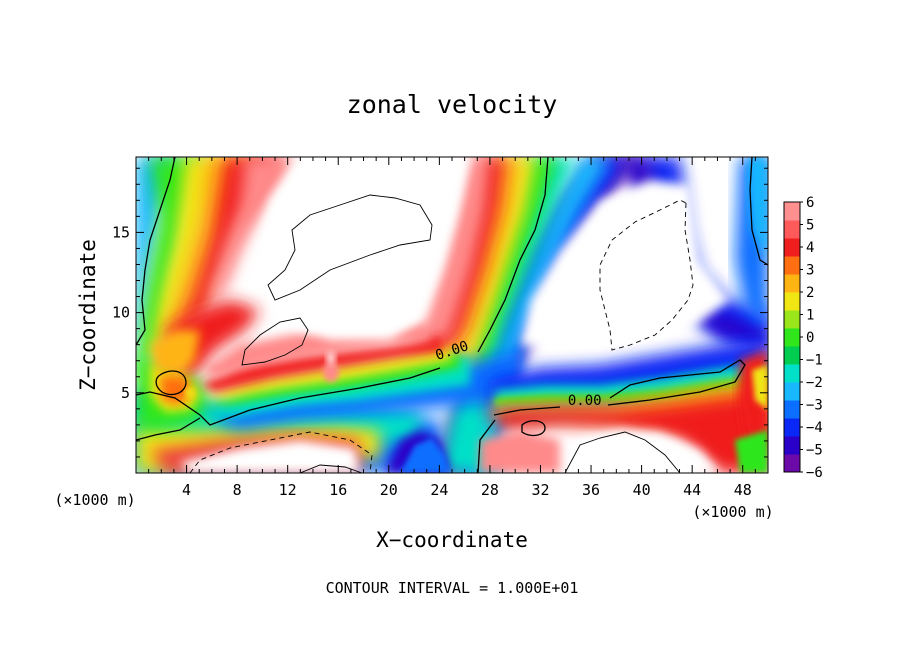  Describe the element at coordinates (692, 490) in the screenshot. I see `x-tick-label: 44` at that location.